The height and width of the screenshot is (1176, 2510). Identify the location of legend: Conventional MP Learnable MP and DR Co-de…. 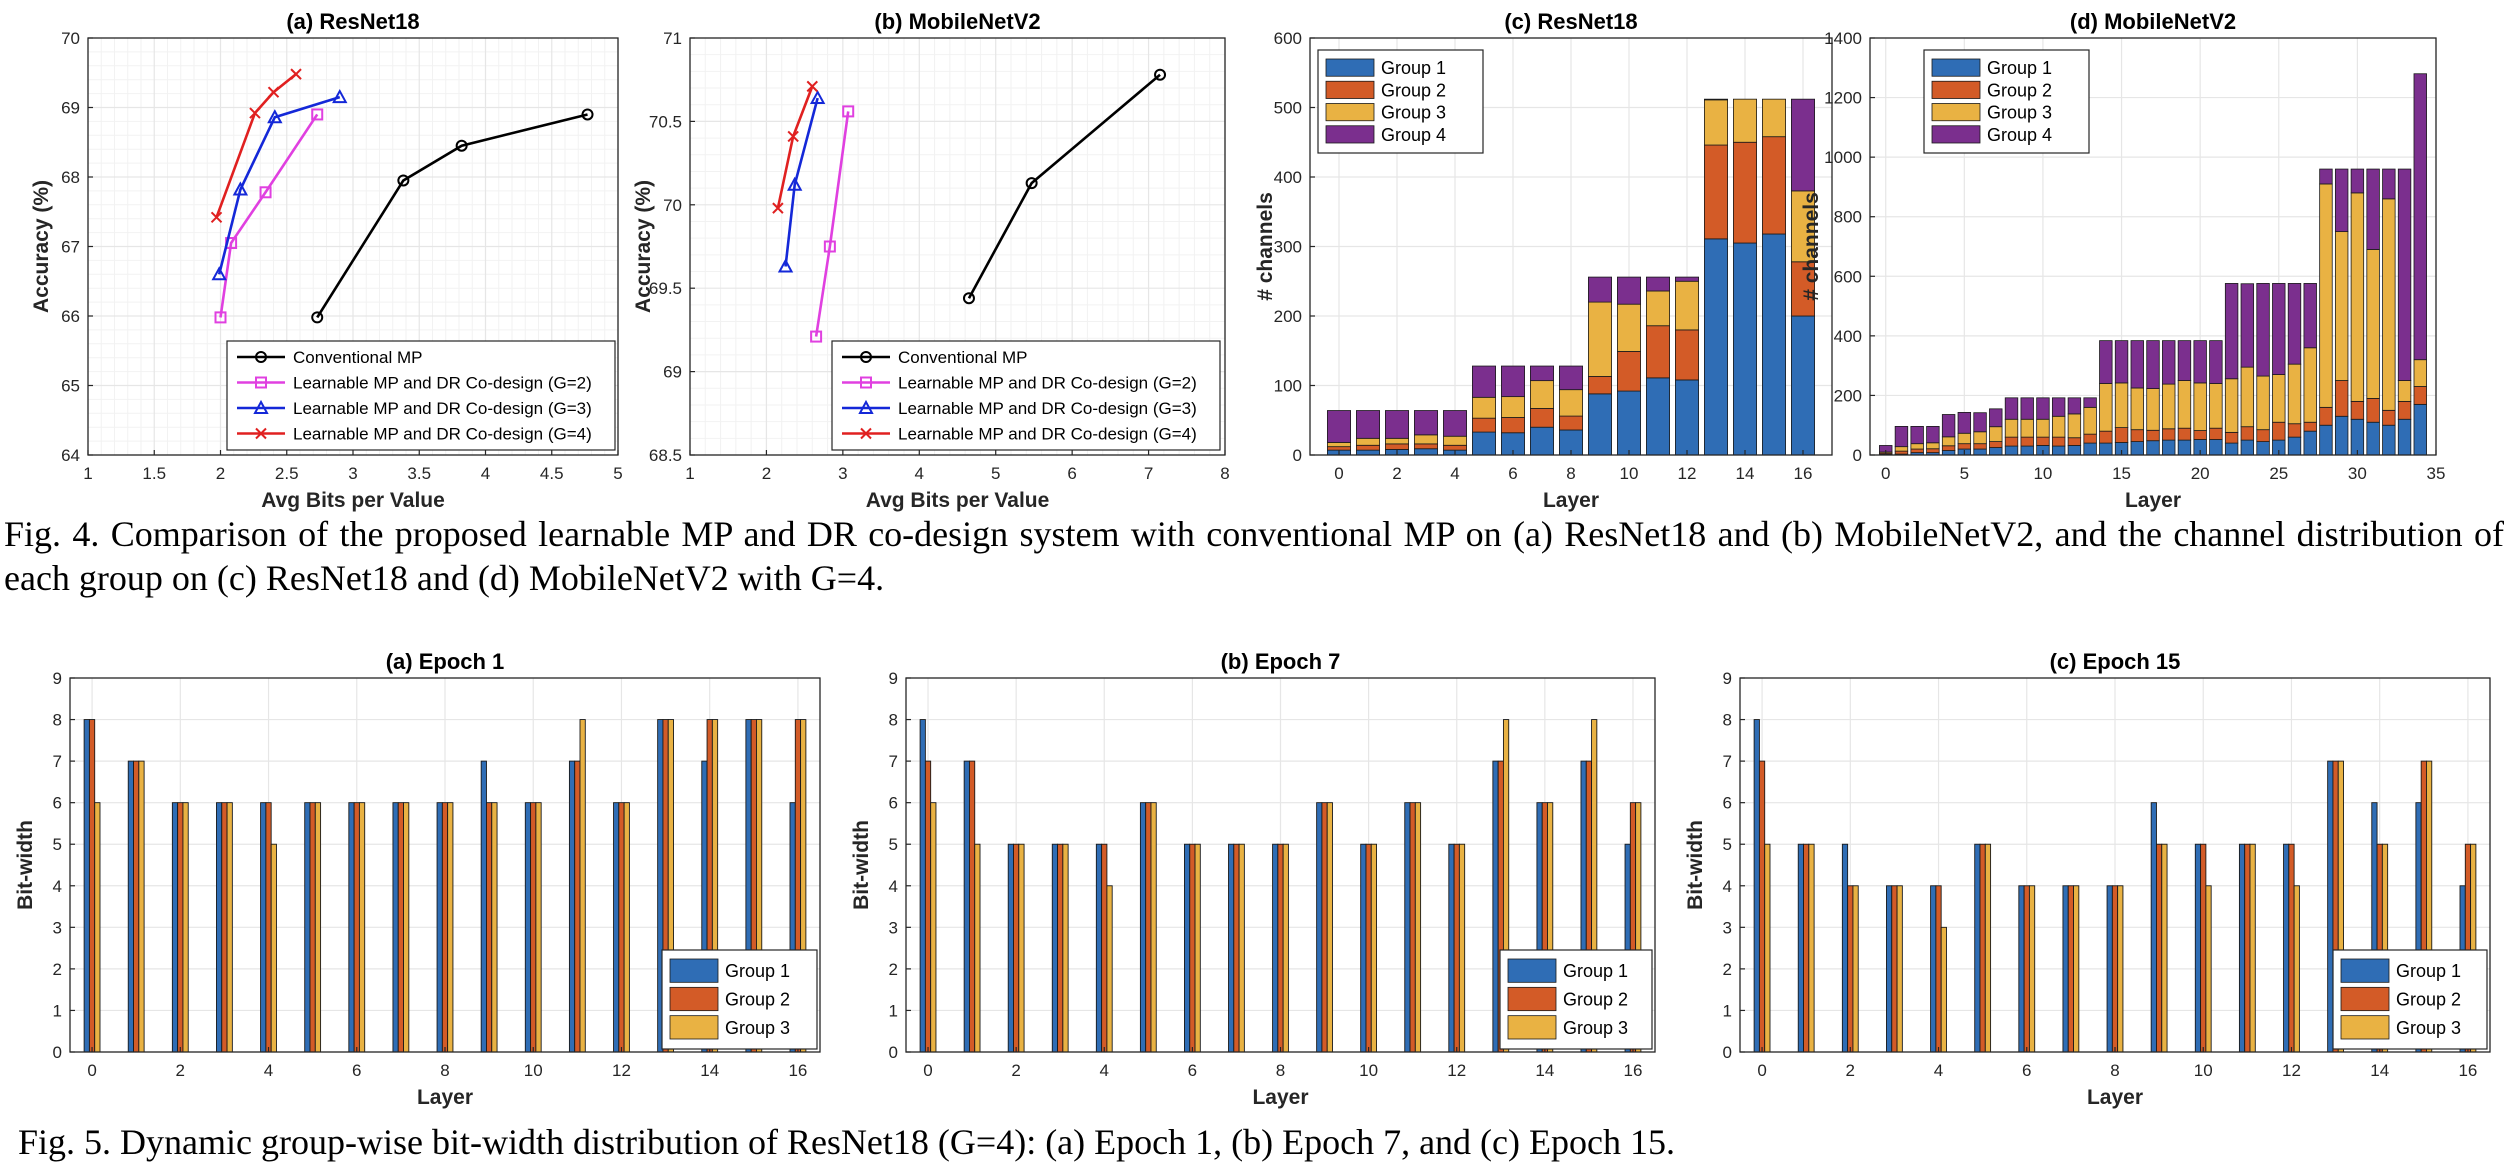
(421, 395).